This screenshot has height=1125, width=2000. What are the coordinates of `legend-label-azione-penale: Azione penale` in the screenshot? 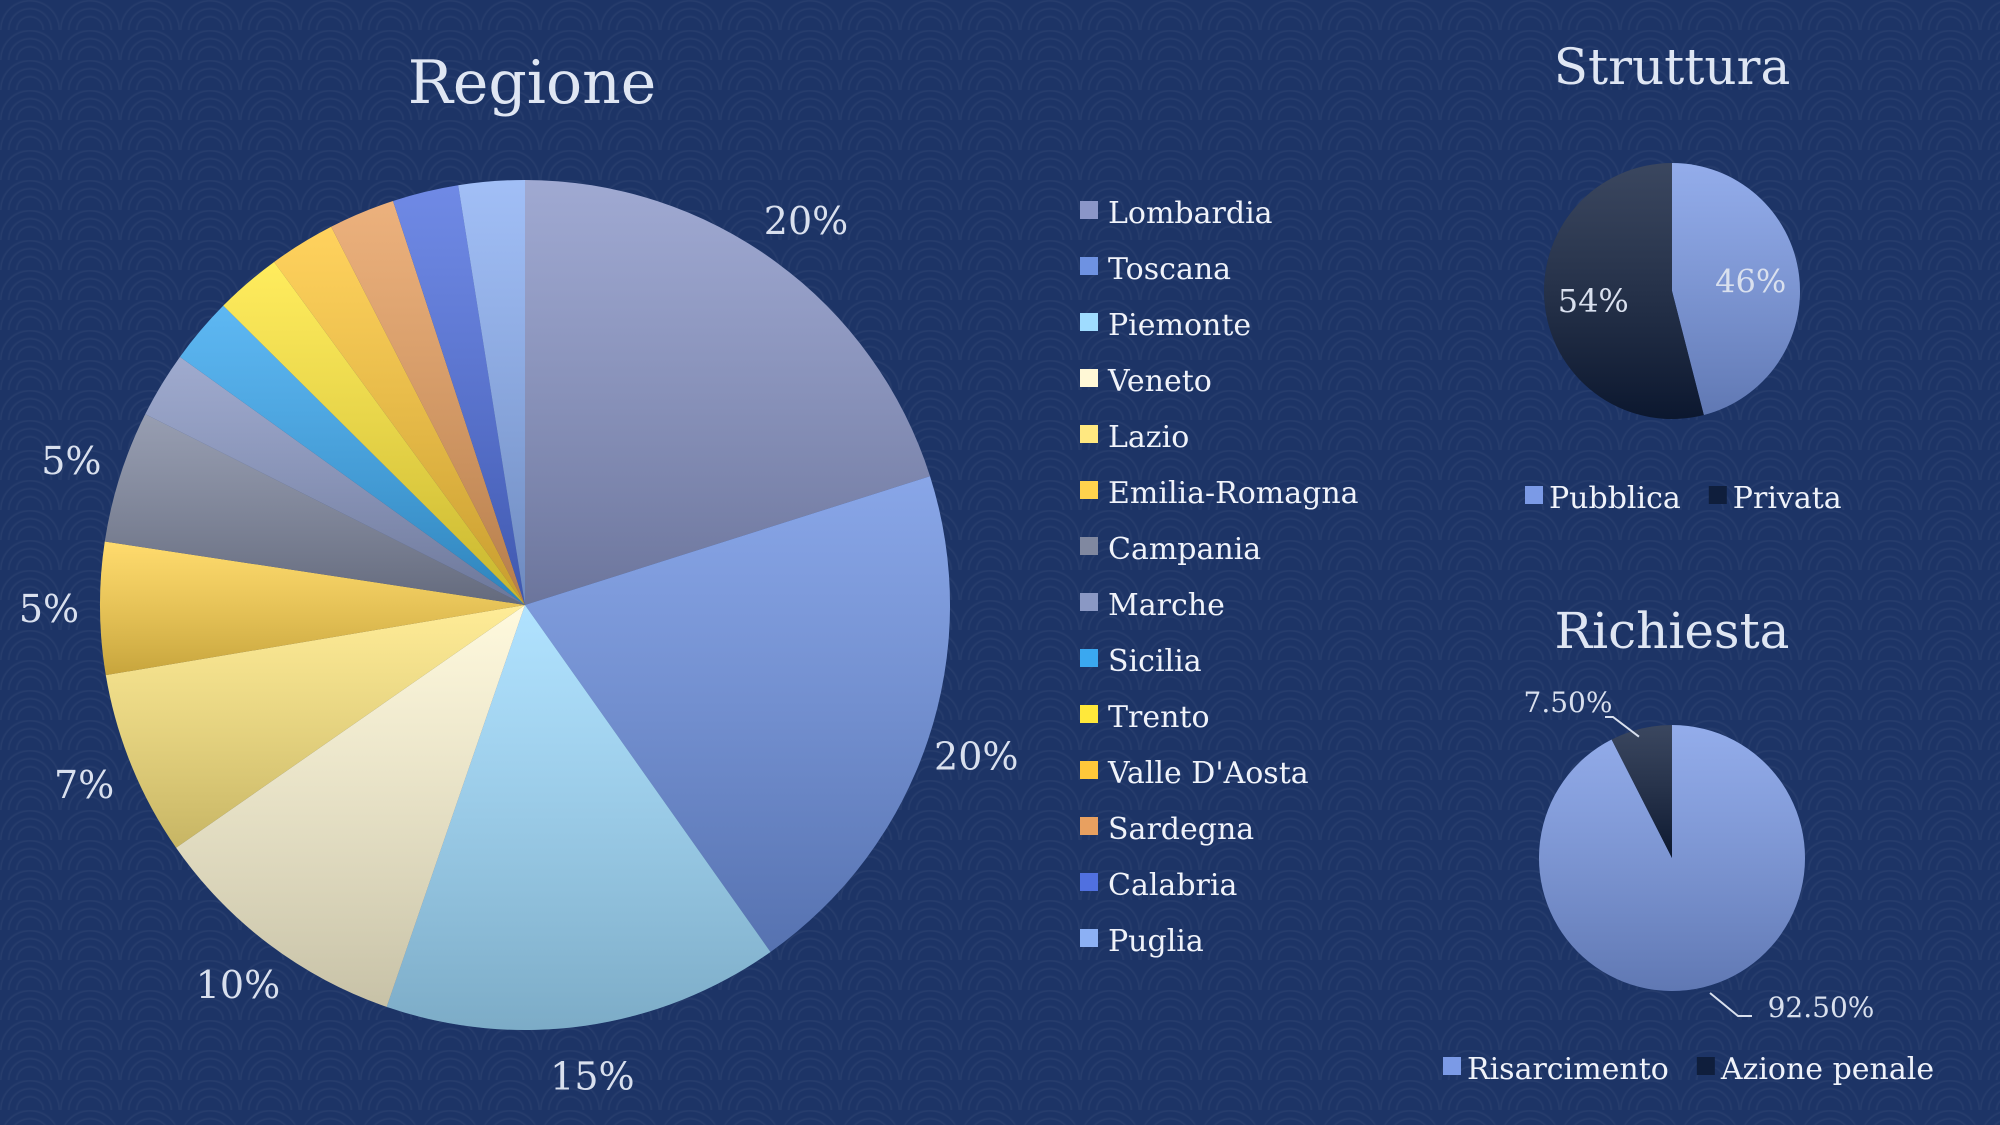 It's located at (1827, 1069).